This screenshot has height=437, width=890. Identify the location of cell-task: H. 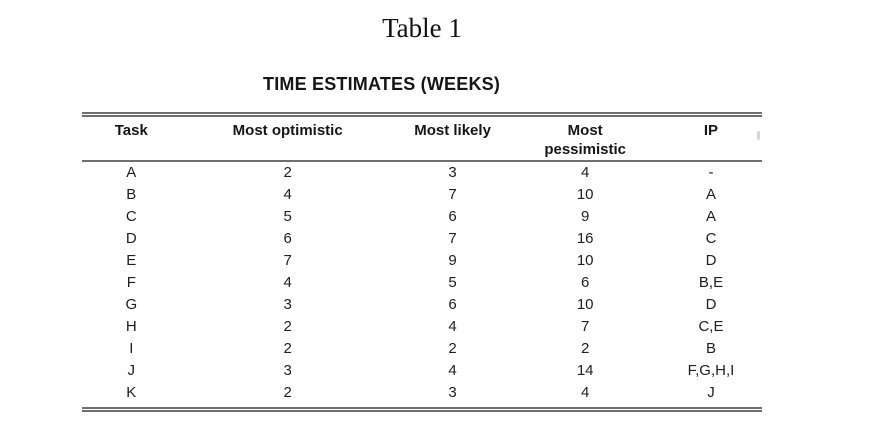
(131, 326).